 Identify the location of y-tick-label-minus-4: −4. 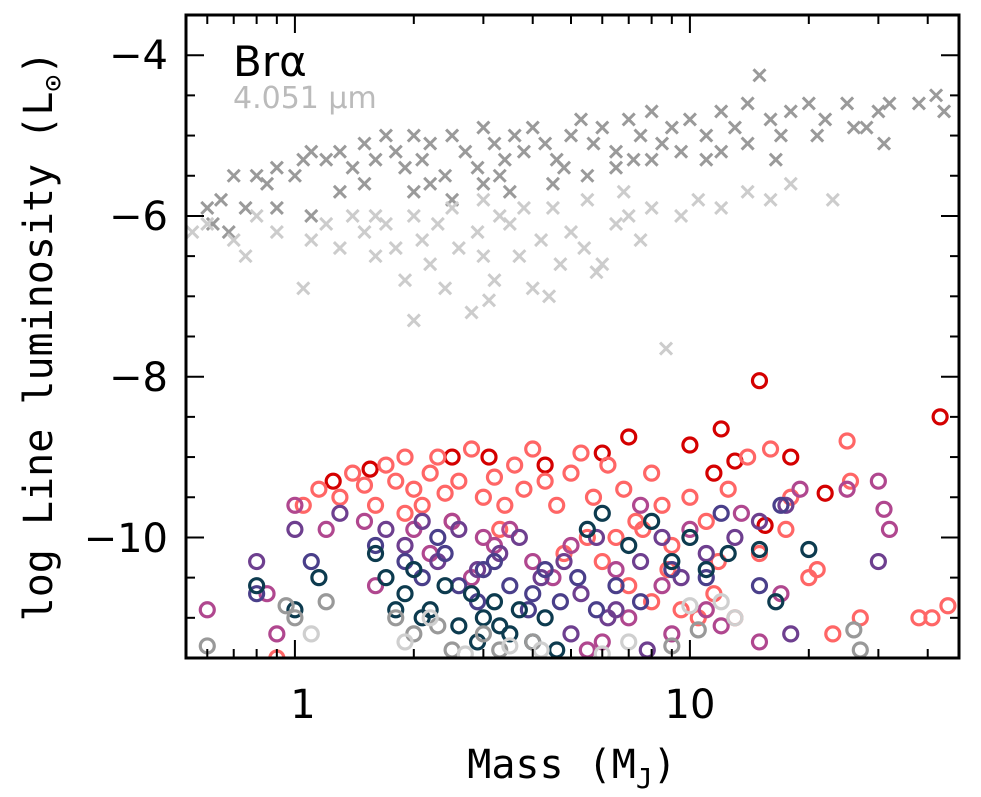
(138, 56).